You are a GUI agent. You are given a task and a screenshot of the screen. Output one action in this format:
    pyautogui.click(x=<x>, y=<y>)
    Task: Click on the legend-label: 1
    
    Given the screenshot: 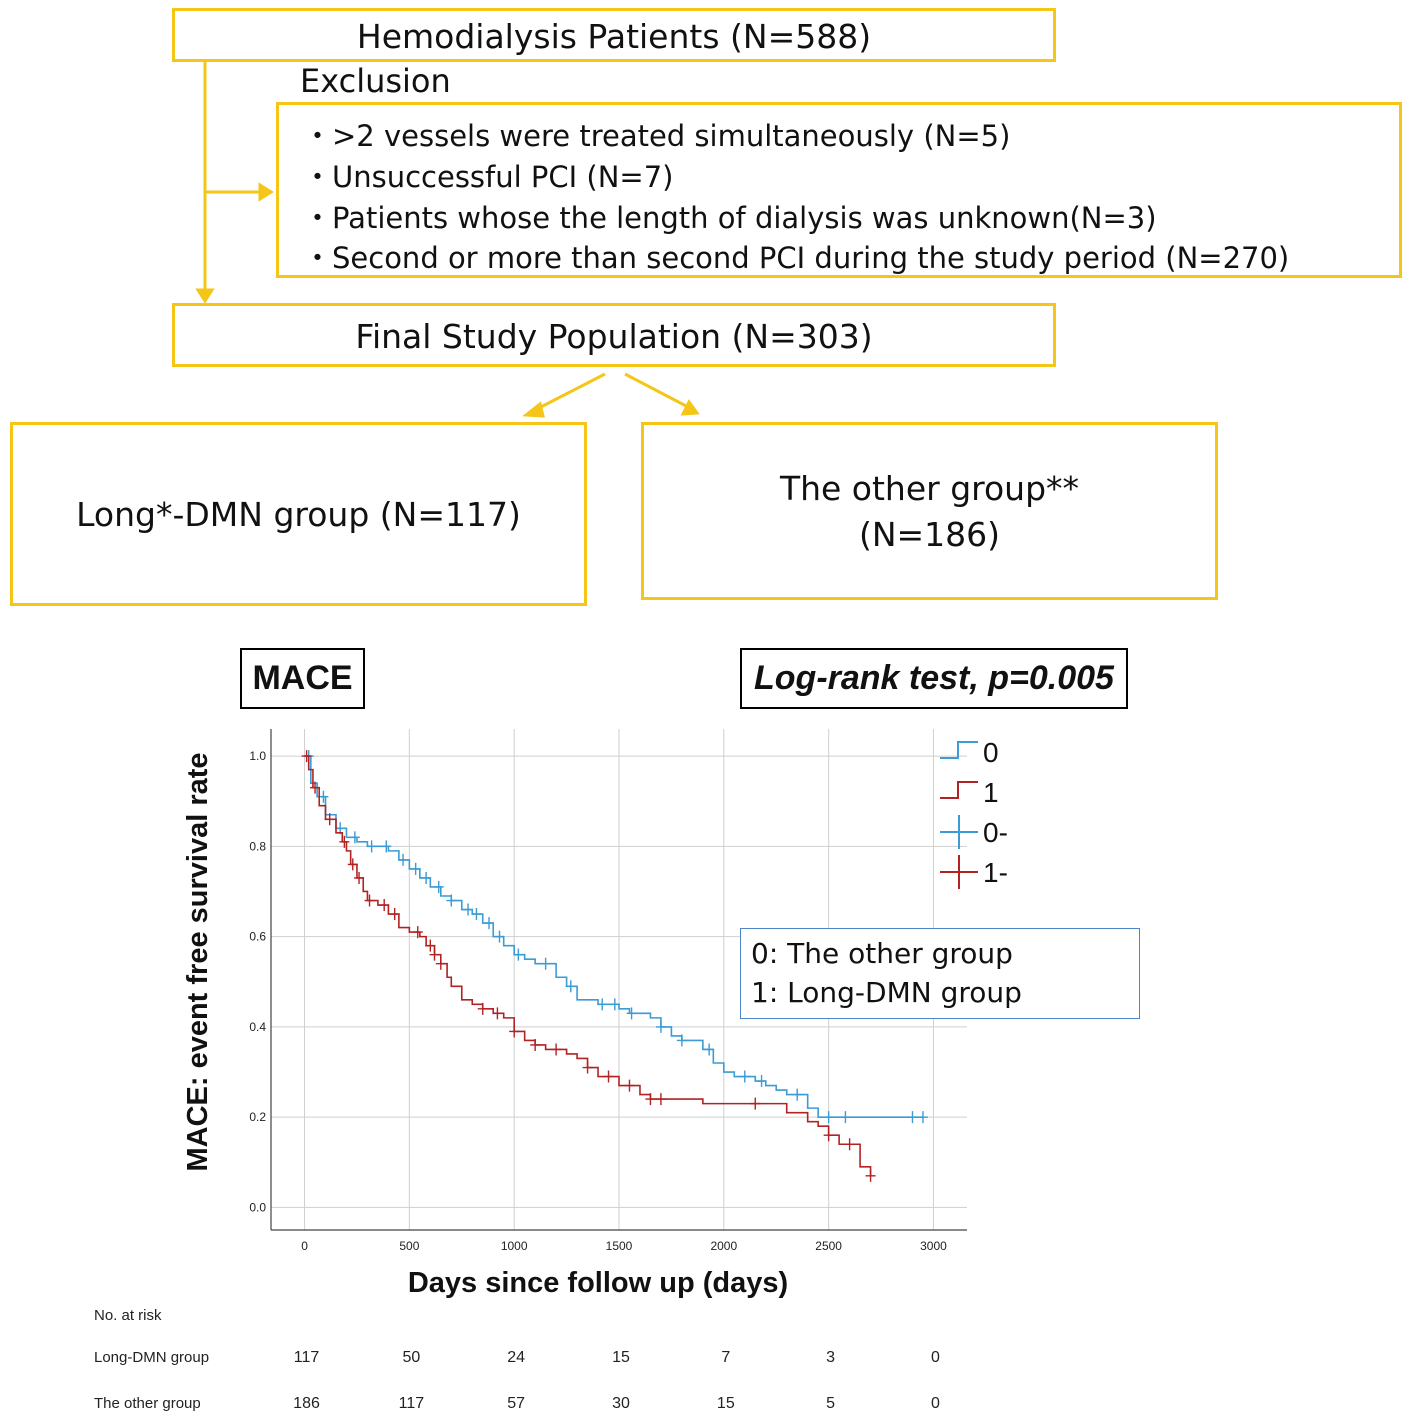 What is the action you would take?
    pyautogui.click(x=991, y=792)
    